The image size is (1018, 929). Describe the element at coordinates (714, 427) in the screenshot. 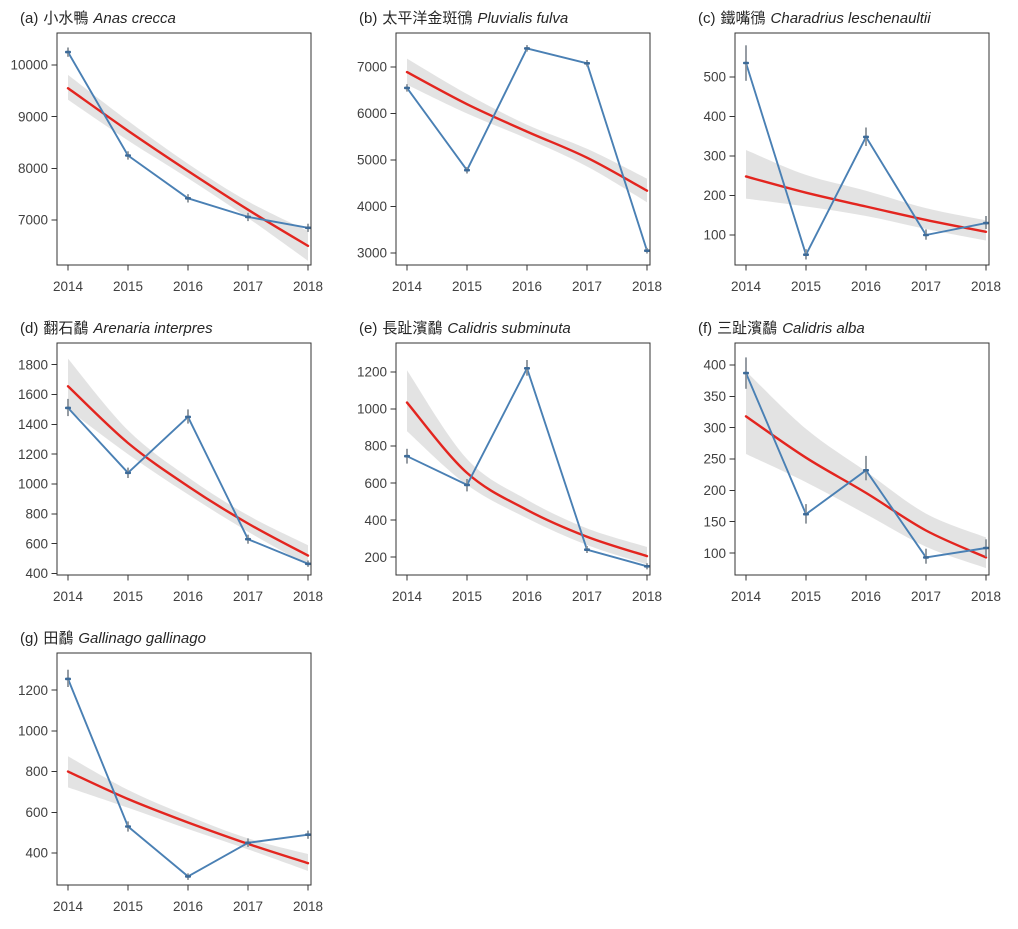

I see `y-tick-label: 300` at that location.